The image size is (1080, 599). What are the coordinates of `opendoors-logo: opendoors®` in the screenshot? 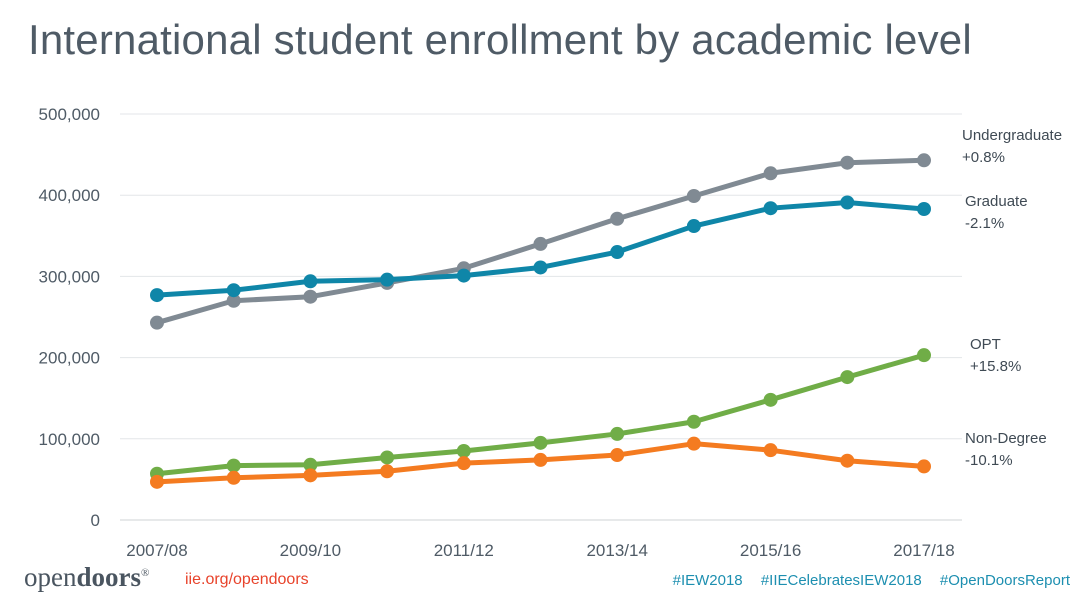 It's located at (86, 577).